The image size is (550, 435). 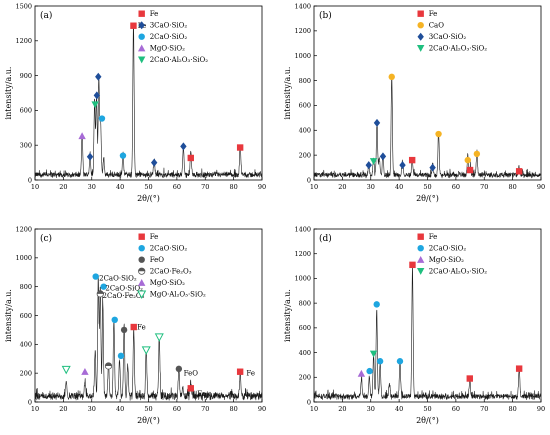 I want to click on y-tick-label: 900, so click(x=26, y=76).